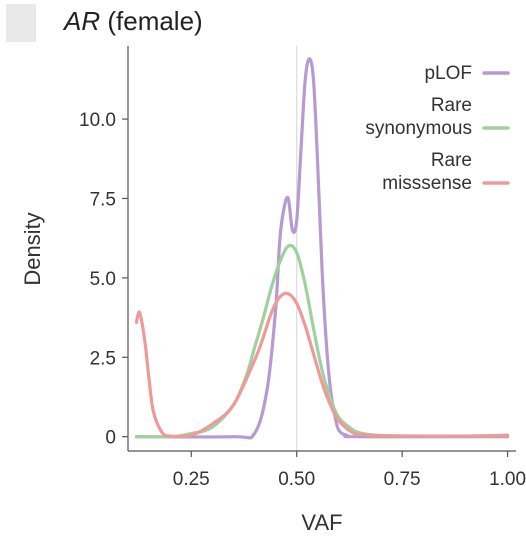  Describe the element at coordinates (448, 73) in the screenshot. I see `legend-label-plof: pLOF` at that location.